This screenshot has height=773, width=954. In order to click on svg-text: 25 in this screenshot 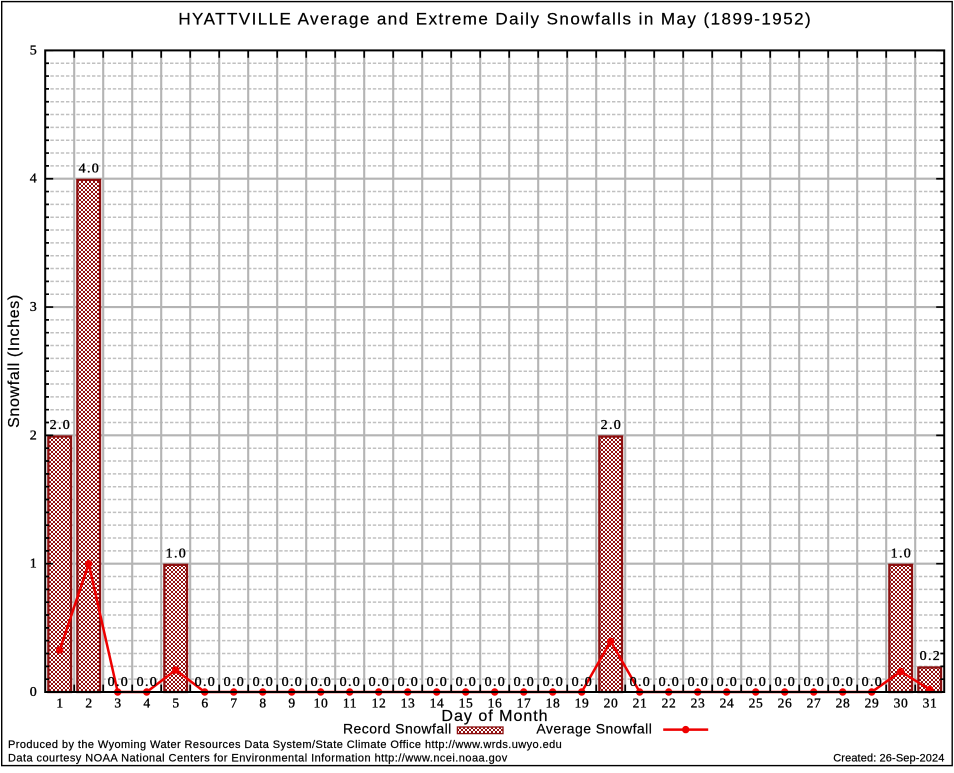, I will do `click(756, 703)`.